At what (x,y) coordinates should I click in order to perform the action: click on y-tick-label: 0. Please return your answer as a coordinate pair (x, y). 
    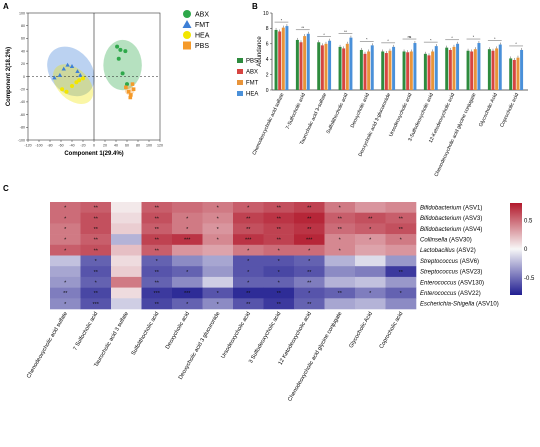
    Looking at the image, I should click on (24, 77).